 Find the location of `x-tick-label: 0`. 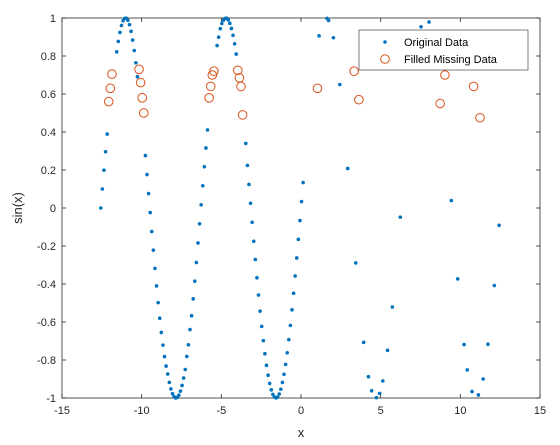

x-tick-label: 0 is located at coordinates (301, 411).